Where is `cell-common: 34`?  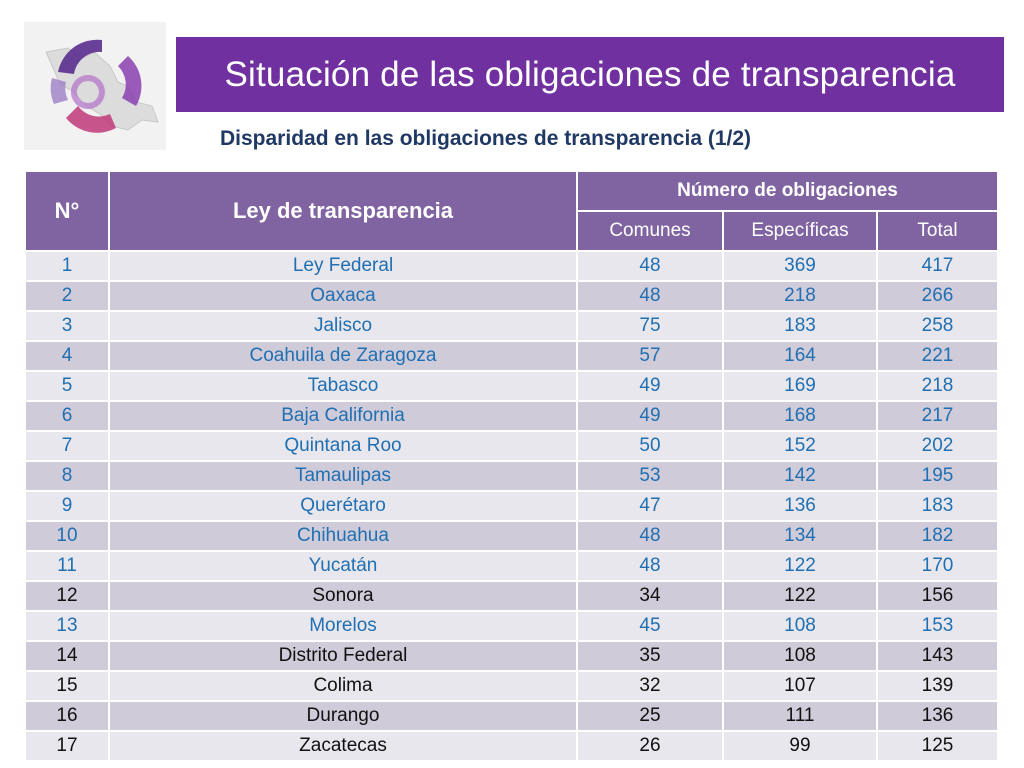 cell-common: 34 is located at coordinates (650, 596).